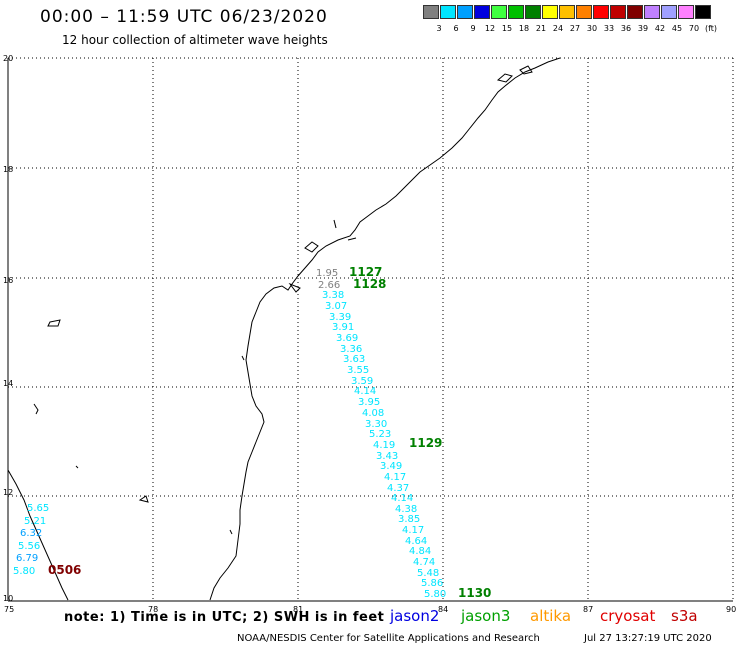  What do you see at coordinates (333, 295) in the screenshot?
I see `observation-label: 3.38` at bounding box center [333, 295].